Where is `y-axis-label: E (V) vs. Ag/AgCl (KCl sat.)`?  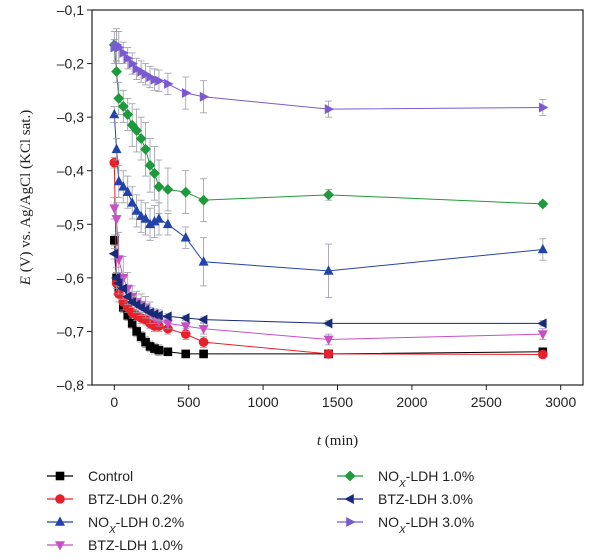 y-axis-label: E (V) vs. Ag/AgCl (KCl sat.) is located at coordinates (26, 198).